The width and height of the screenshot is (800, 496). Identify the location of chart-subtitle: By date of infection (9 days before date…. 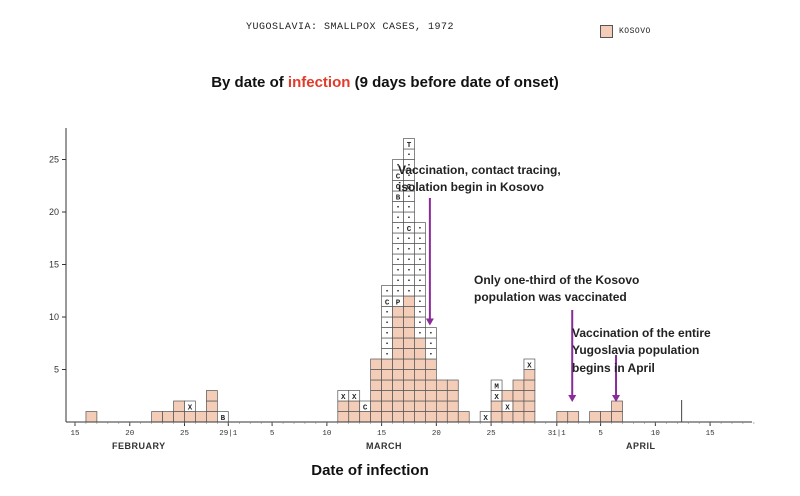
(385, 82).